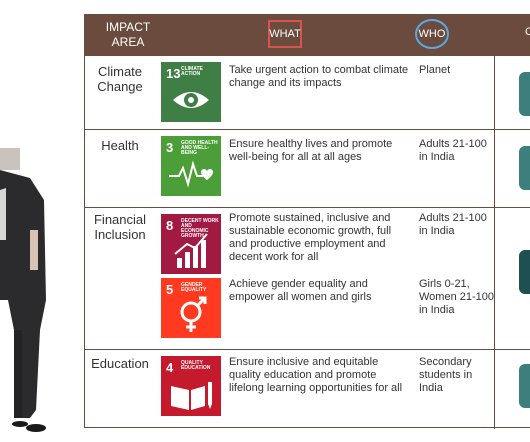 The image size is (530, 442). I want to click on sdg-13-icon: 13 CLIMATE ACTION, so click(191, 92).